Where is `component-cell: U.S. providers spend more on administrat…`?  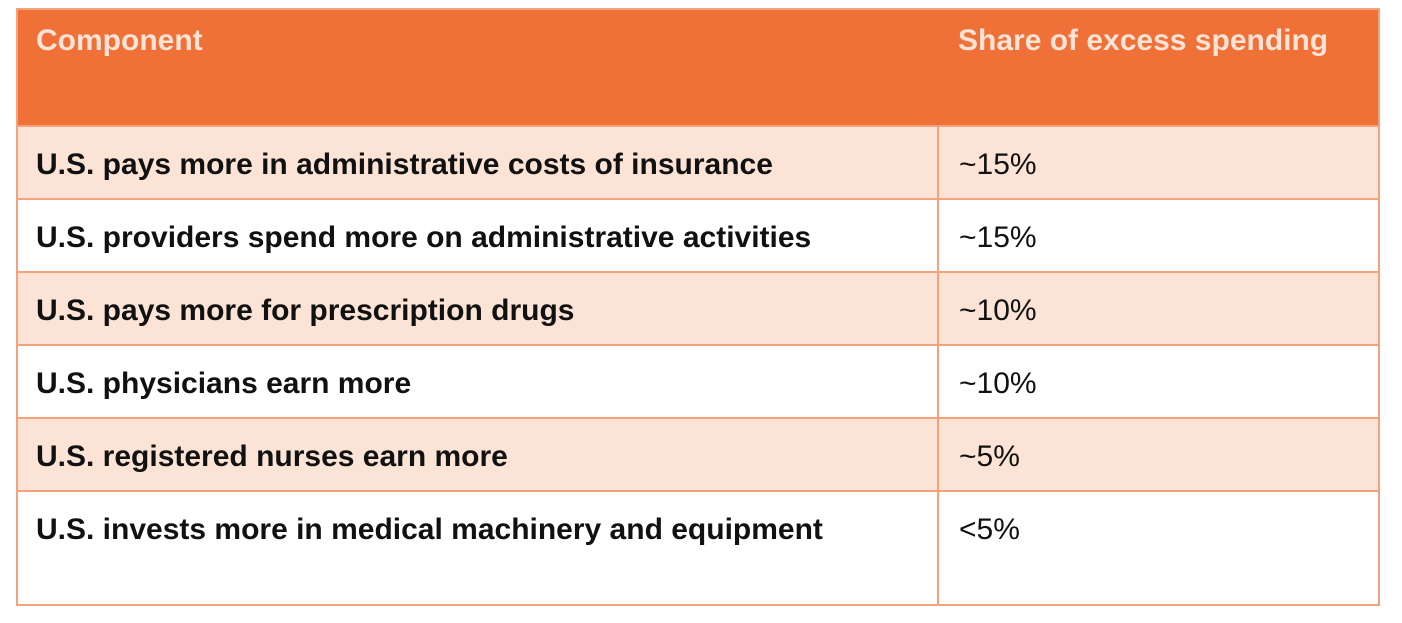
component-cell: U.S. providers spend more on administrat… is located at coordinates (478, 235).